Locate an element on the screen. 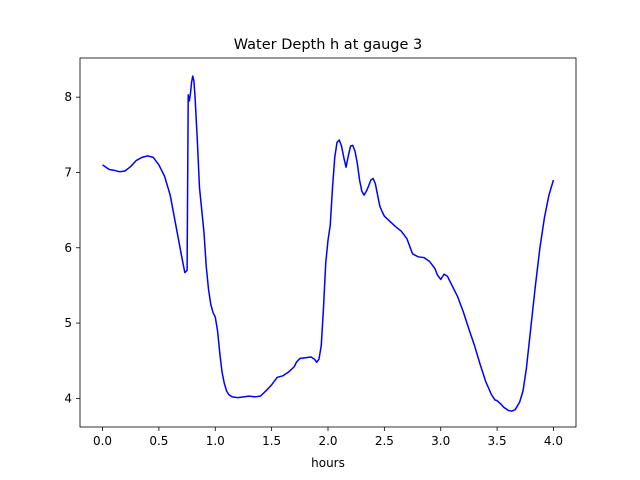 Image resolution: width=640 pixels, height=480 pixels. x-tick-label: 2.0 is located at coordinates (327, 441).